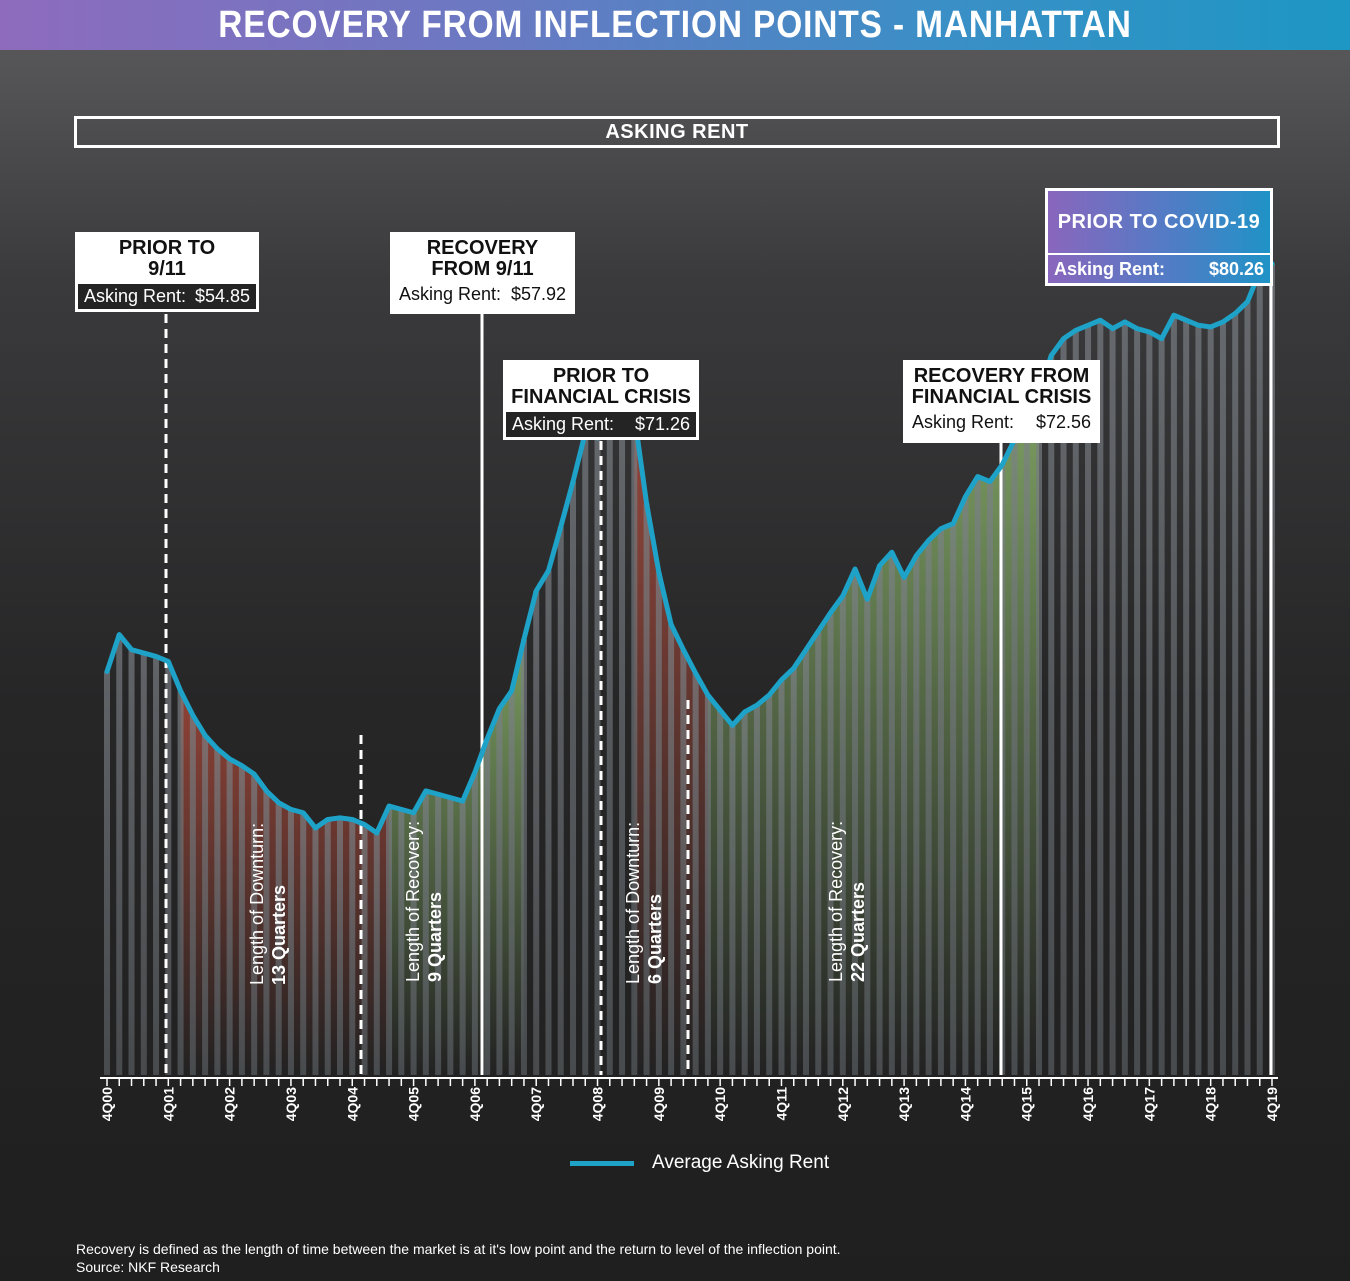  I want to click on x-tick-label: 4Q14, so click(965, 1104).